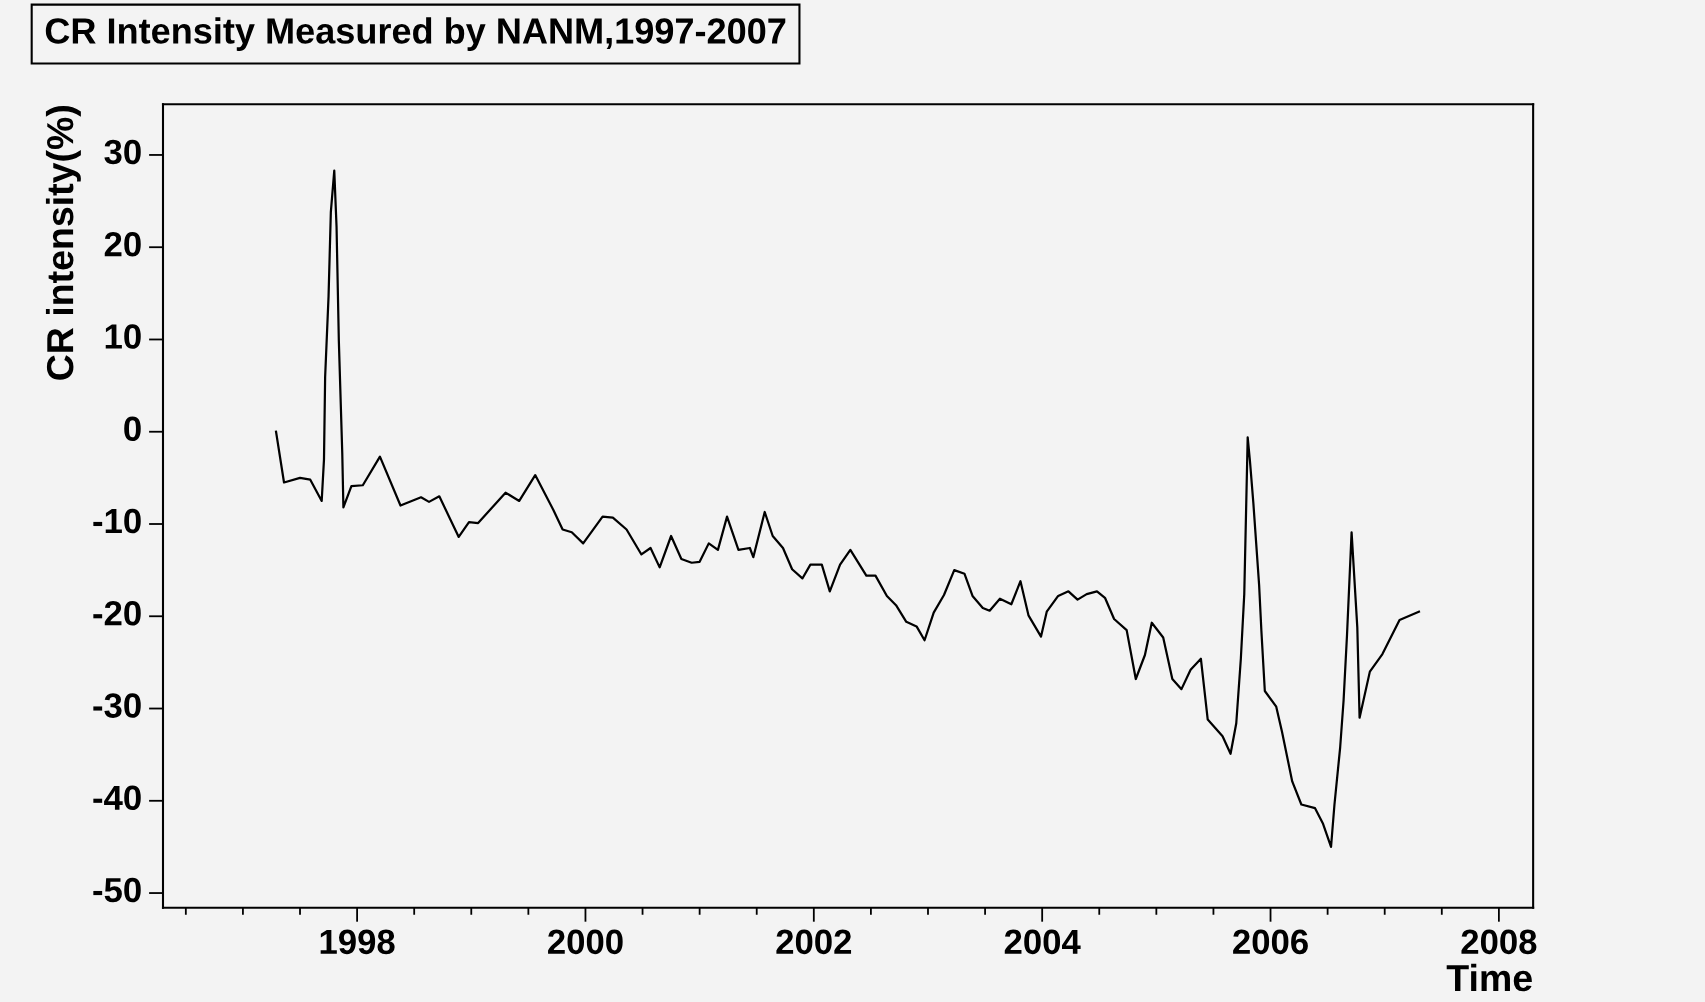  I want to click on y-tick-label: 10, so click(123, 336).